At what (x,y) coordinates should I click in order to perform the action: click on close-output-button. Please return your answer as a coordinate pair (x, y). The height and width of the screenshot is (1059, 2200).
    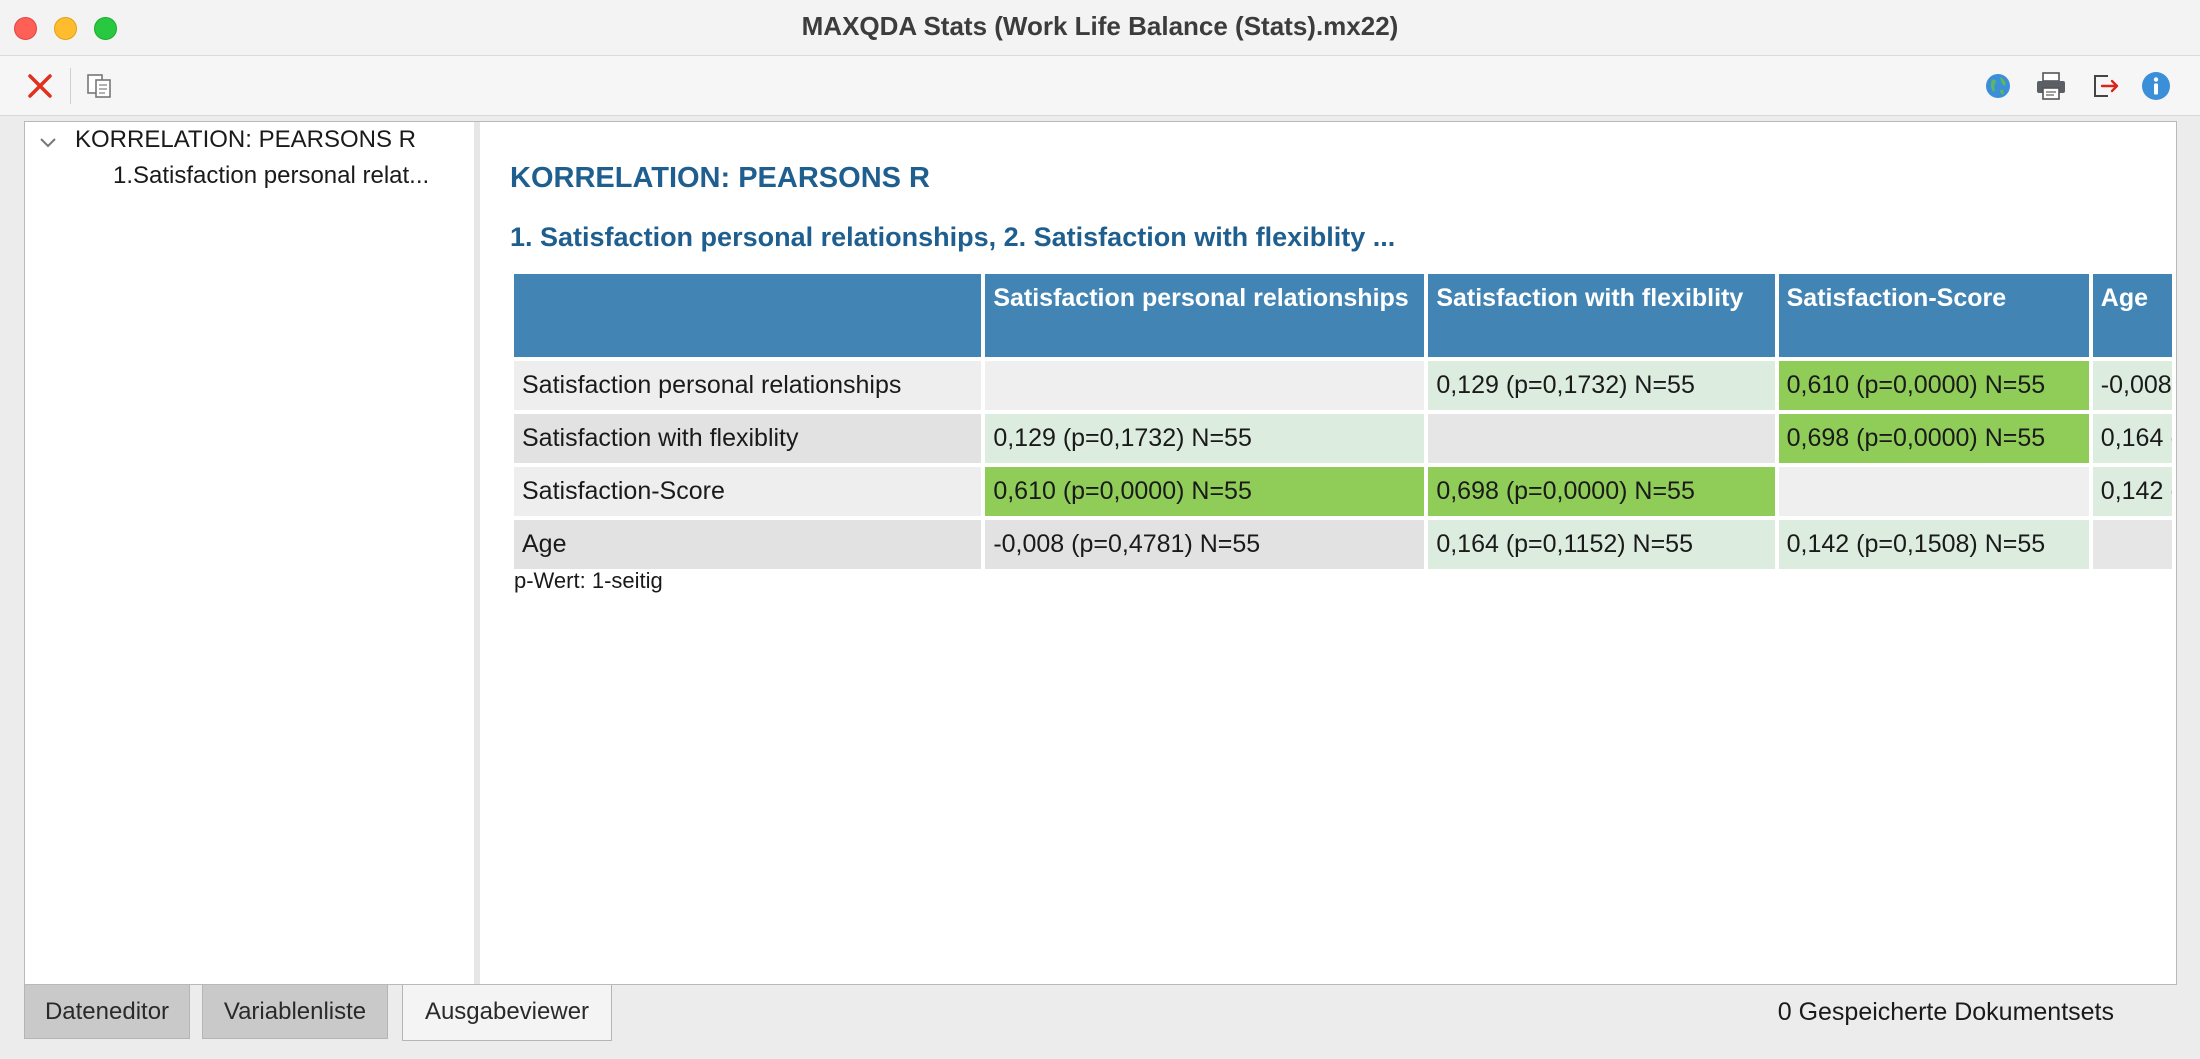
    Looking at the image, I should click on (40, 86).